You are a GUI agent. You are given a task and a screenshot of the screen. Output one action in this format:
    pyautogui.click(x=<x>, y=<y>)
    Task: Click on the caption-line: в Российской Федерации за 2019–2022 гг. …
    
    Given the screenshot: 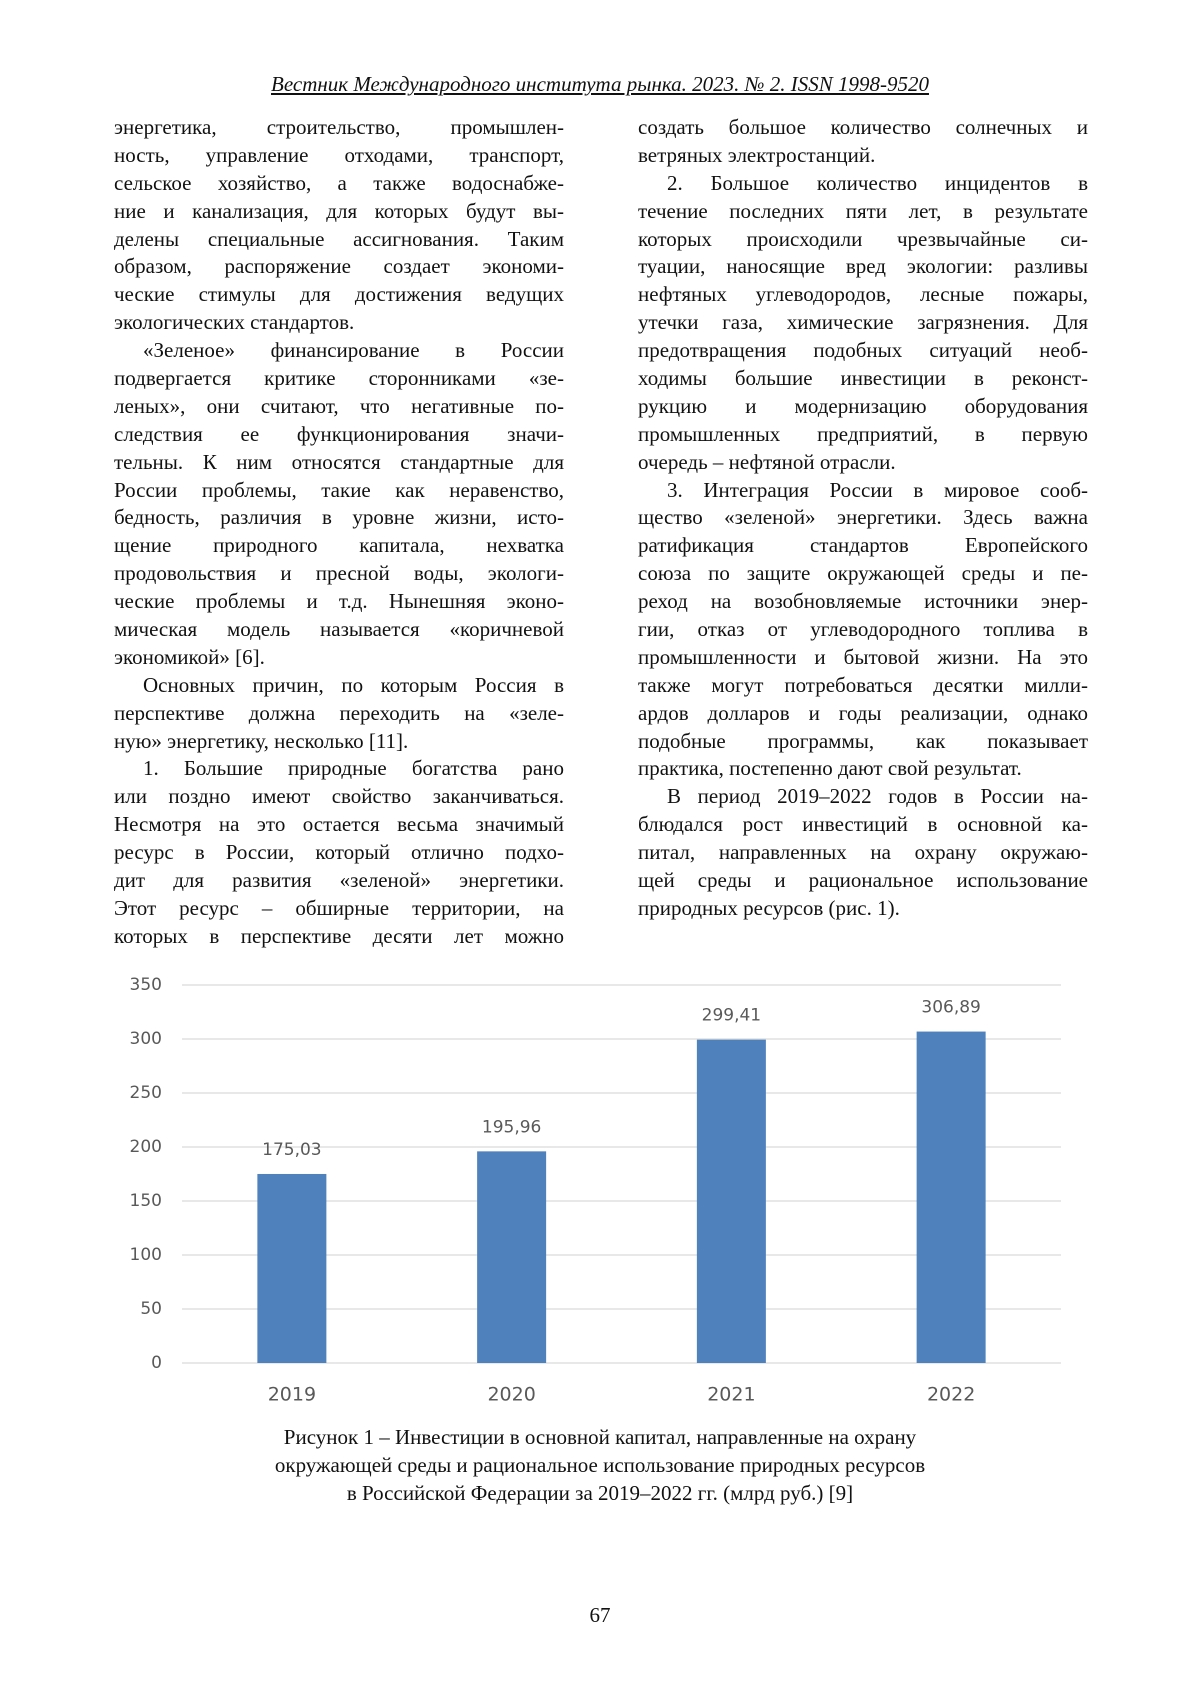 What is the action you would take?
    pyautogui.click(x=600, y=1492)
    